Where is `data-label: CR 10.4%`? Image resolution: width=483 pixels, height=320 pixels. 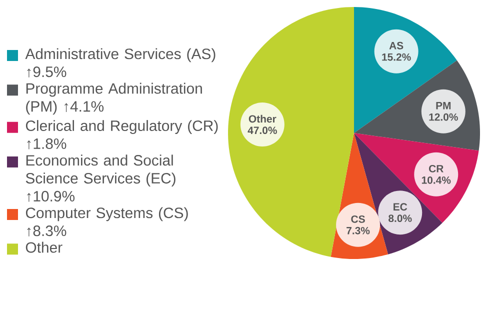 data-label: CR 10.4% is located at coordinates (436, 174).